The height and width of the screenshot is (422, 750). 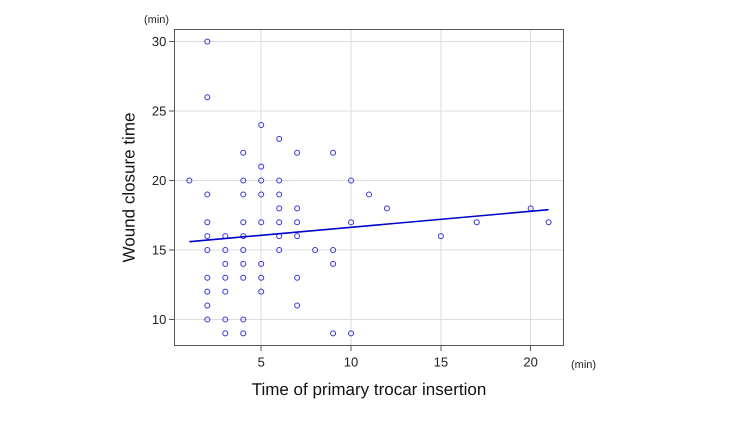 What do you see at coordinates (128, 187) in the screenshot?
I see `y-axis-title: Wound closure time` at bounding box center [128, 187].